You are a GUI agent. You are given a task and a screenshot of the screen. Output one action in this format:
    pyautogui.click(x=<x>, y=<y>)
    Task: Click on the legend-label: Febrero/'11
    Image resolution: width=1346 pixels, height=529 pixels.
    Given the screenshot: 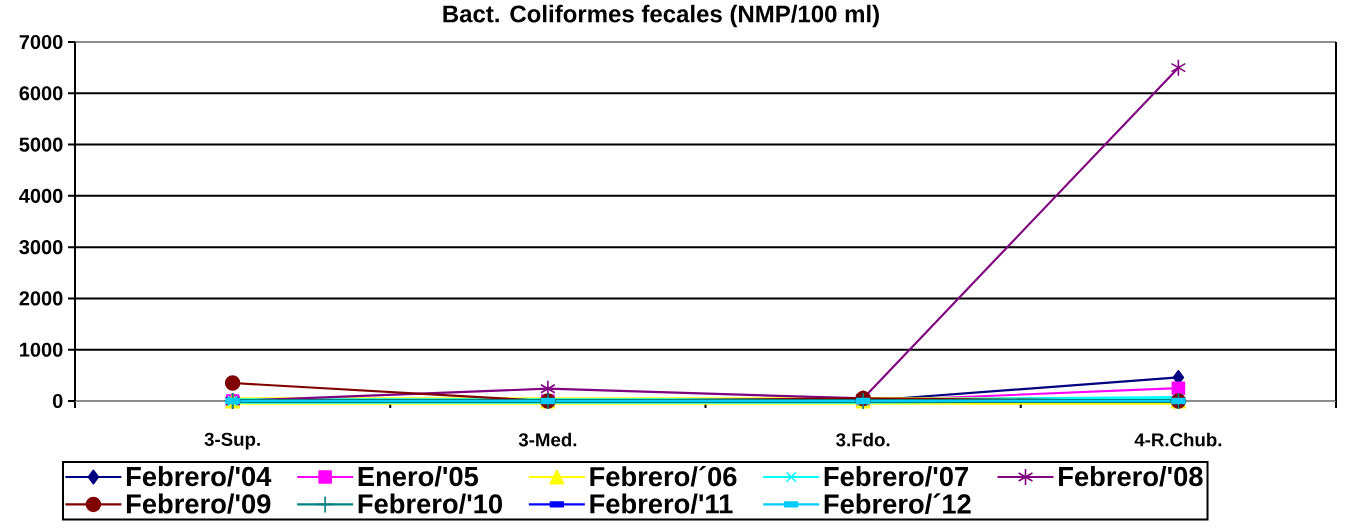 What is the action you would take?
    pyautogui.click(x=661, y=503)
    